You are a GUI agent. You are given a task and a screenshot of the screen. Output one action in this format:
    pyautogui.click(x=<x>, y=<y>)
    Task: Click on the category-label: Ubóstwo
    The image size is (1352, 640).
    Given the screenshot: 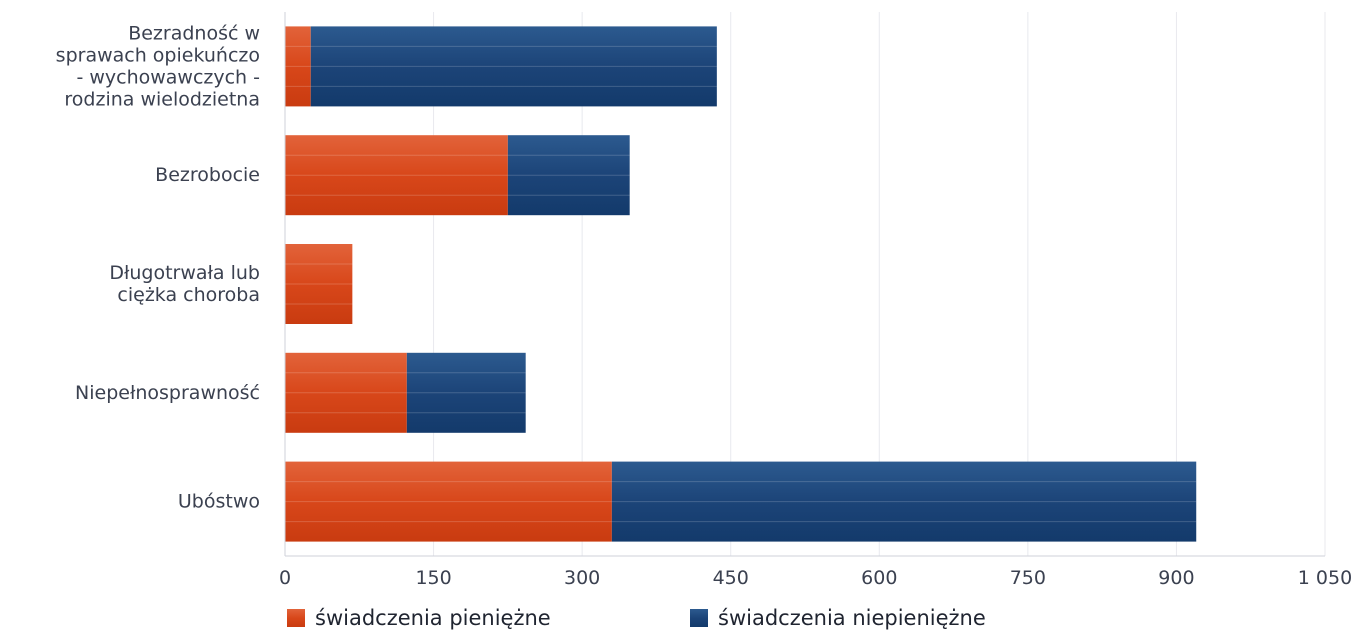 What is the action you would take?
    pyautogui.click(x=219, y=502)
    